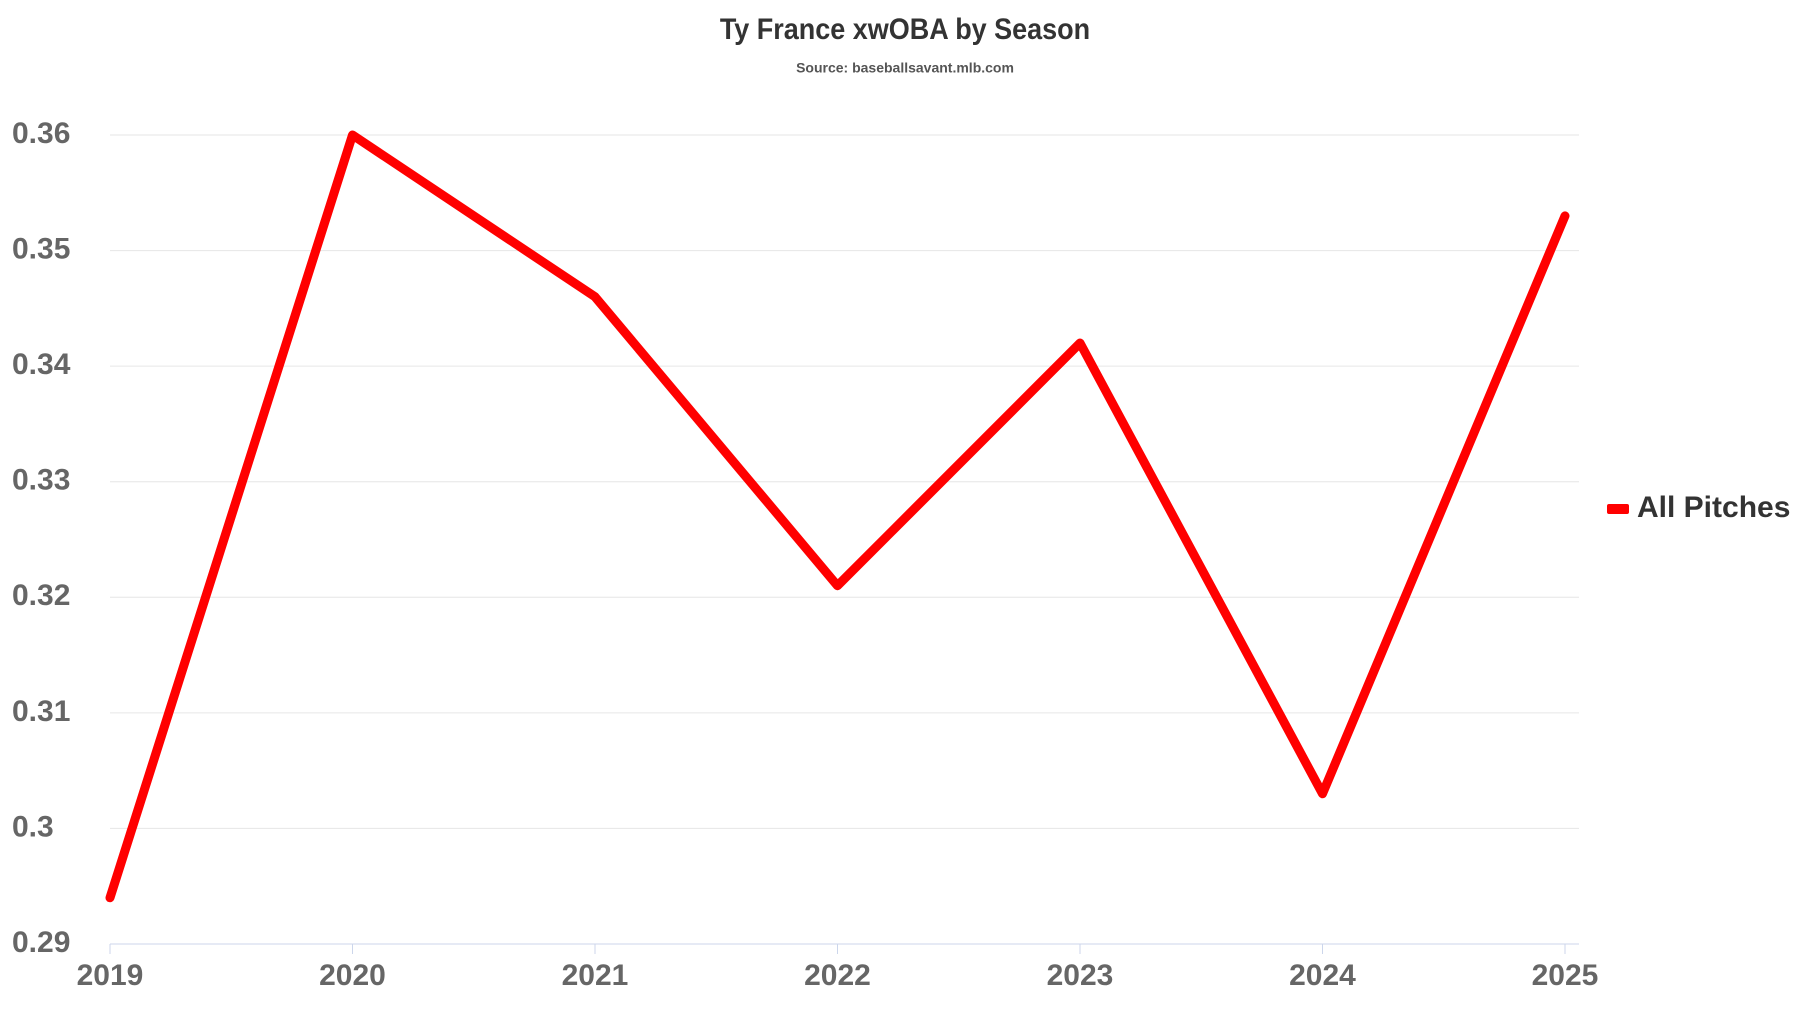 Image resolution: width=1800 pixels, height=1013 pixels. Describe the element at coordinates (41, 711) in the screenshot. I see `y-tick-label: 0.31` at that location.